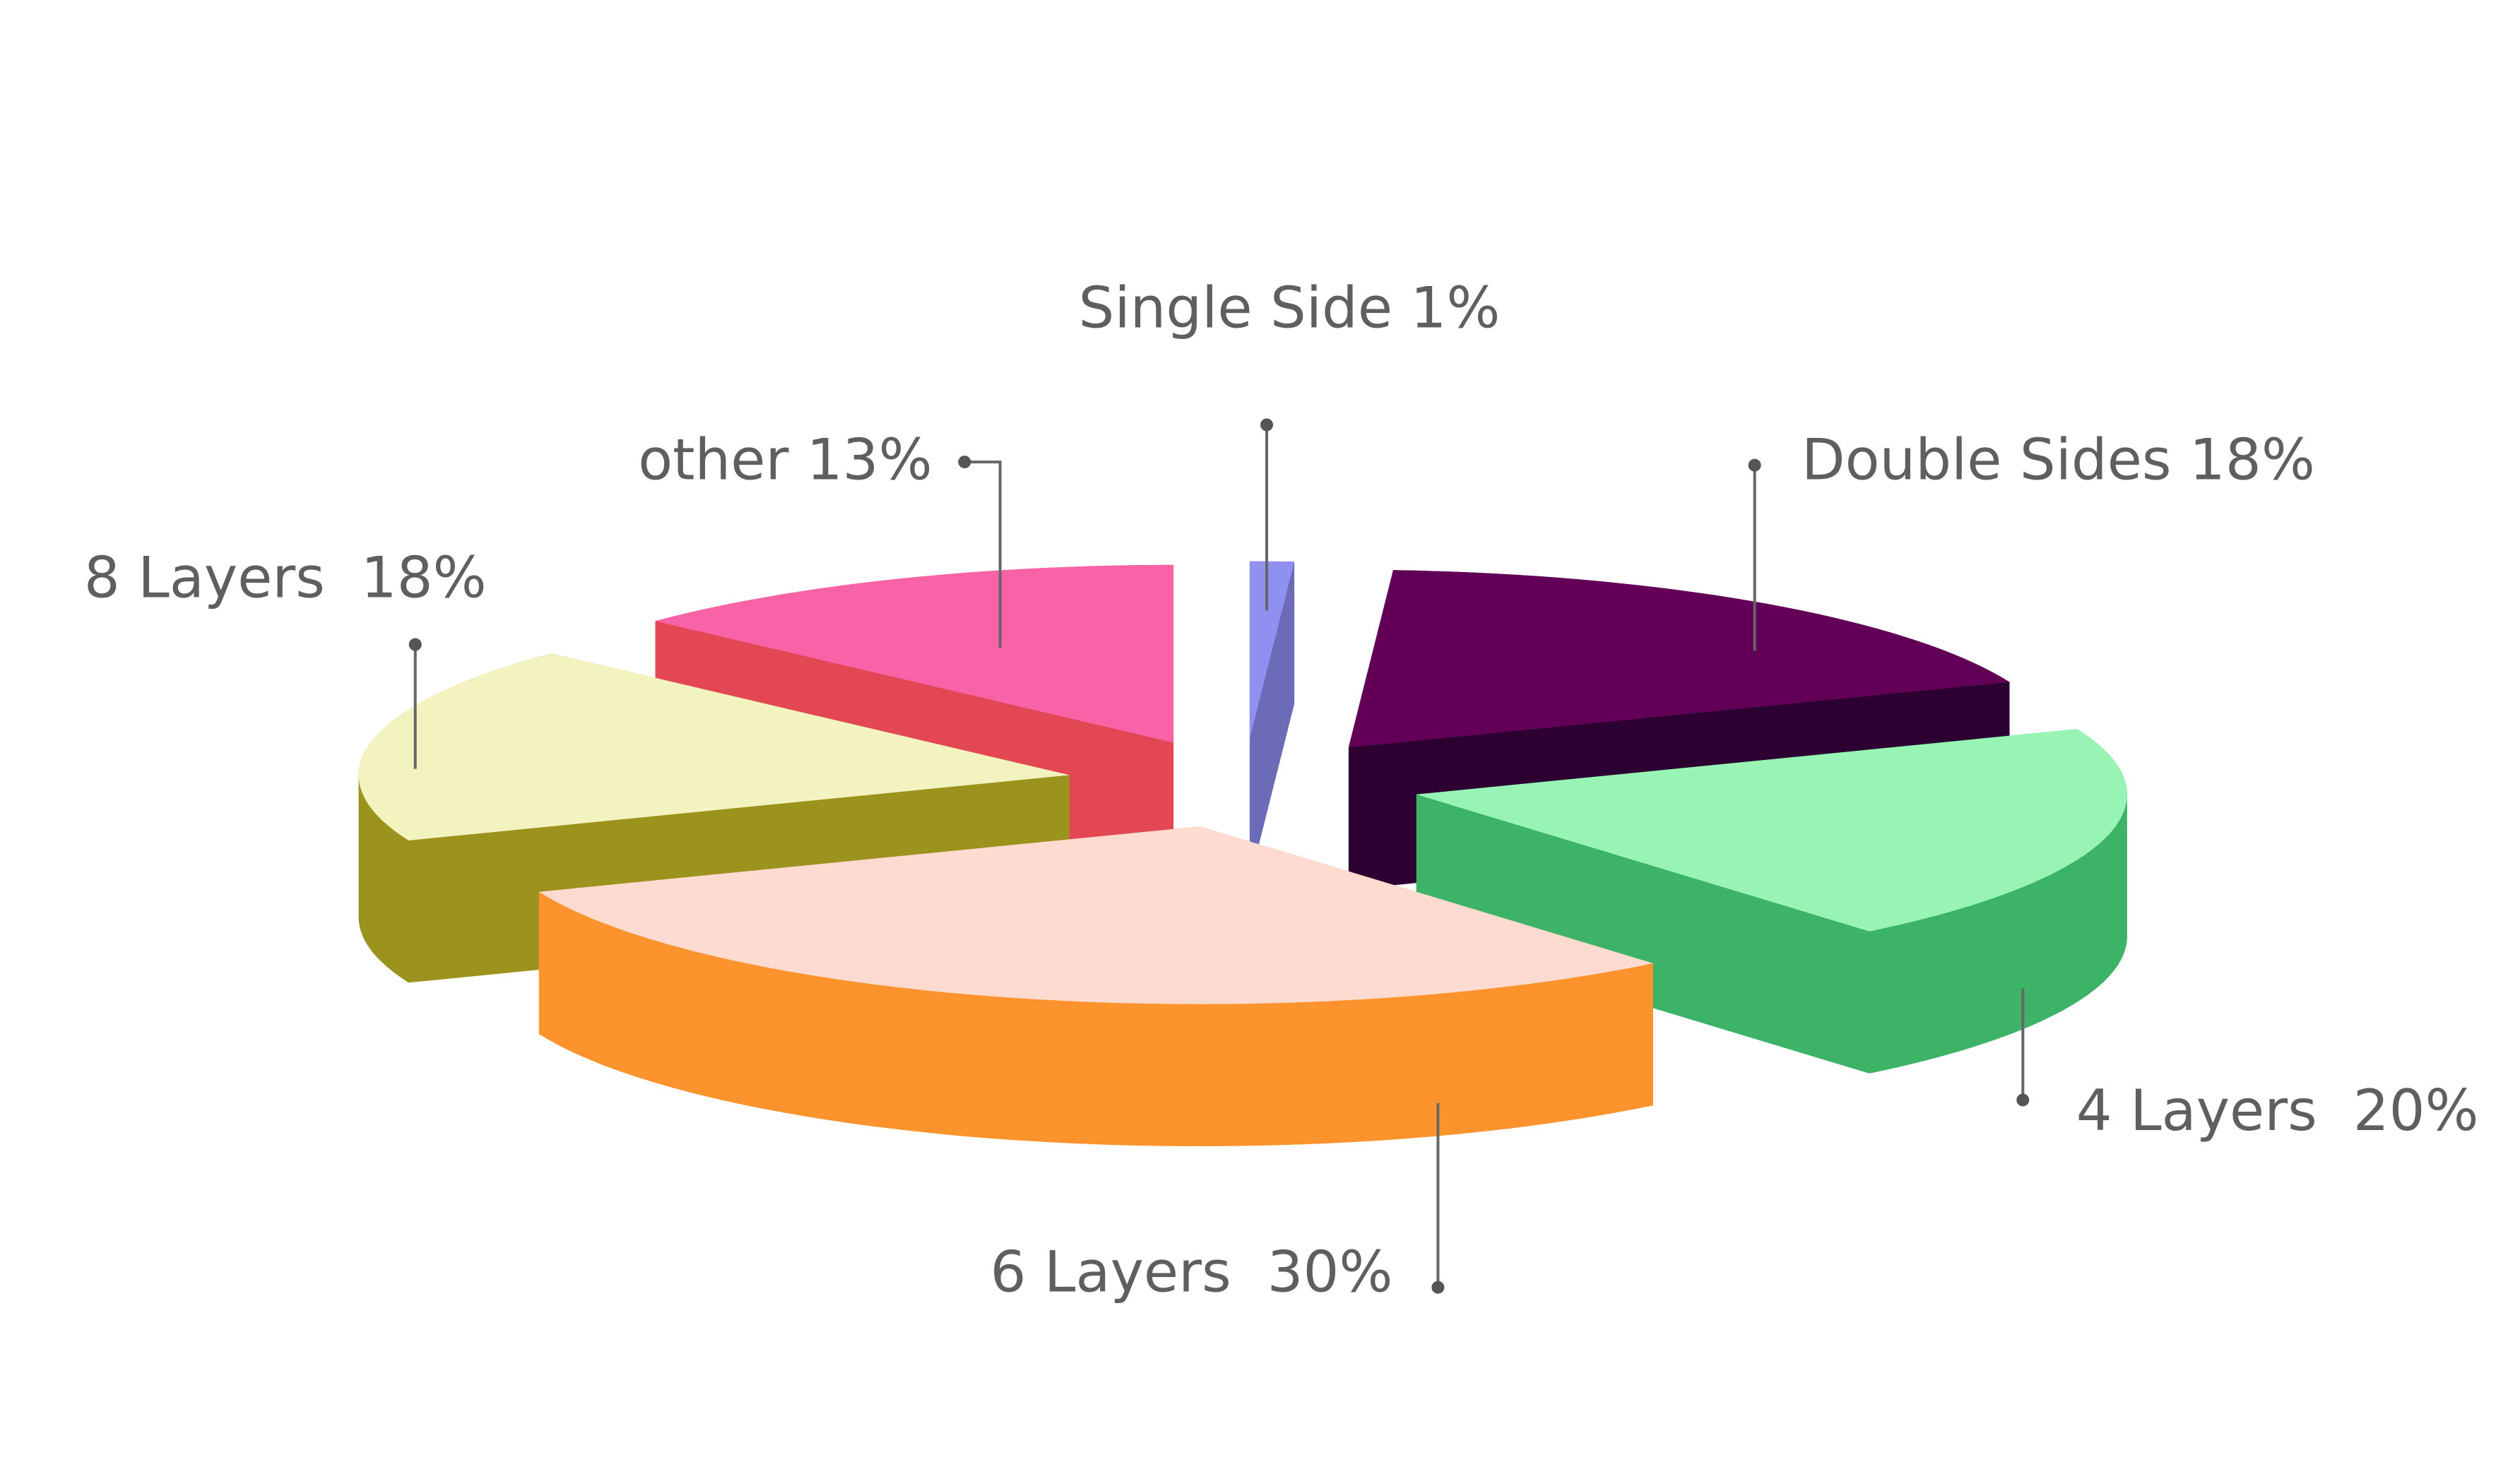 The width and height of the screenshot is (2520, 1462). Describe the element at coordinates (285, 577) in the screenshot. I see `slice-label: 8 Layers 18%` at that location.